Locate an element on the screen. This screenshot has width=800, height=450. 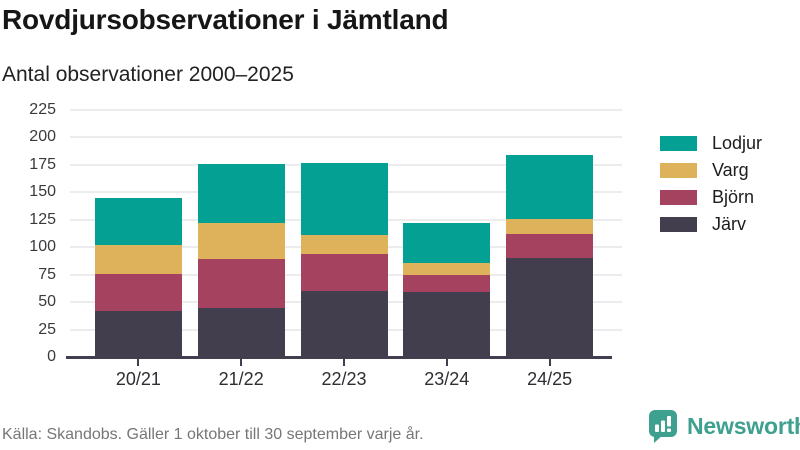
newsworthy-logo: Newsworthy is located at coordinates (723, 426).